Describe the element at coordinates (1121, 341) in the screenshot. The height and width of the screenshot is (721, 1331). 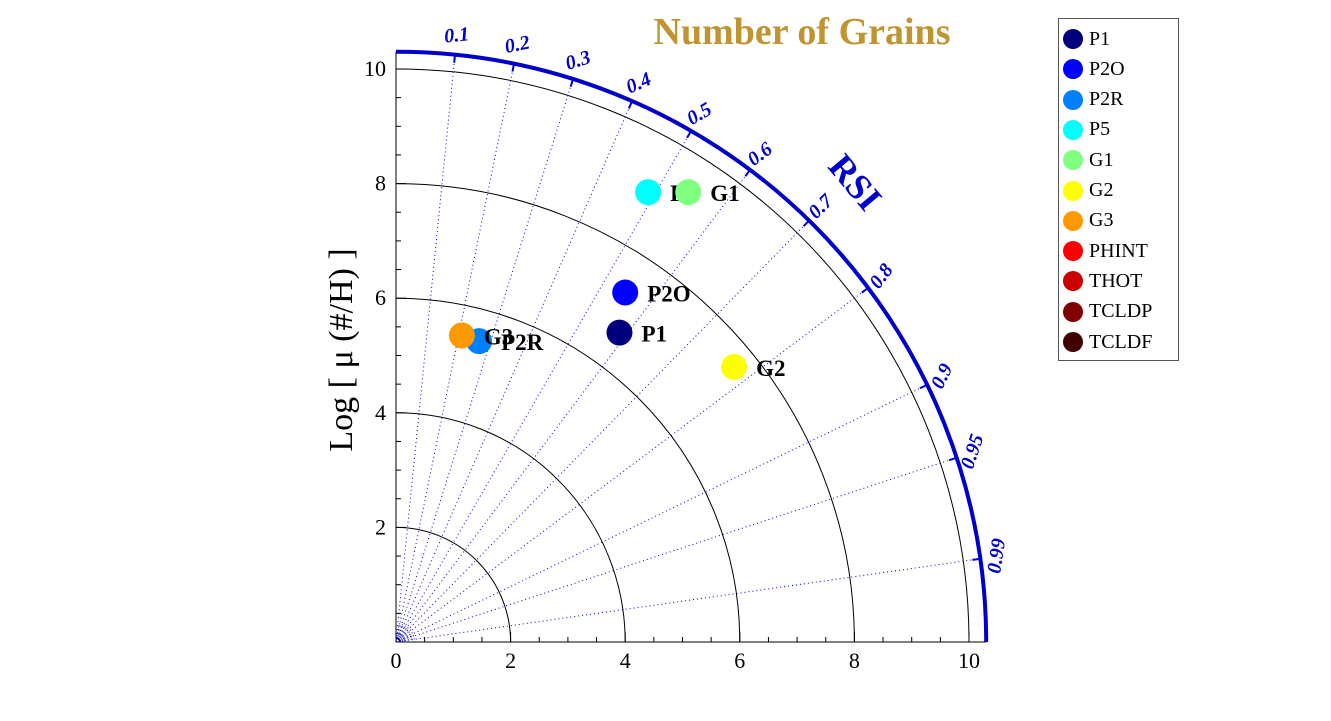
I see `legend-label: TCLDF` at that location.